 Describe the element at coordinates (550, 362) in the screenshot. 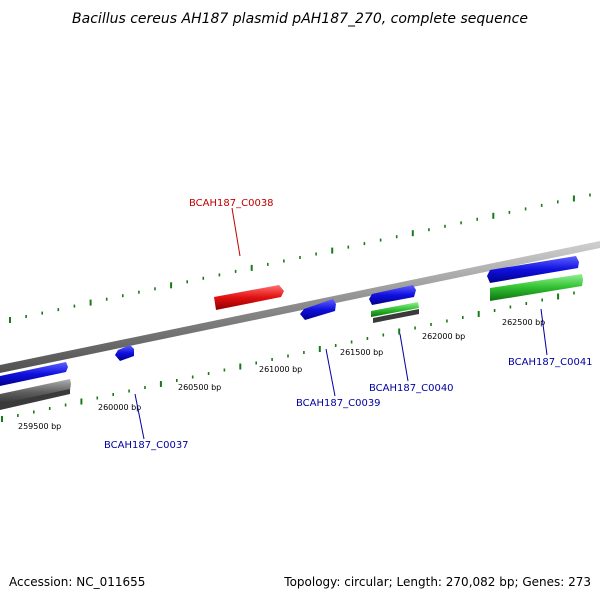

I see `gene-label: BCAH187_C0041` at that location.